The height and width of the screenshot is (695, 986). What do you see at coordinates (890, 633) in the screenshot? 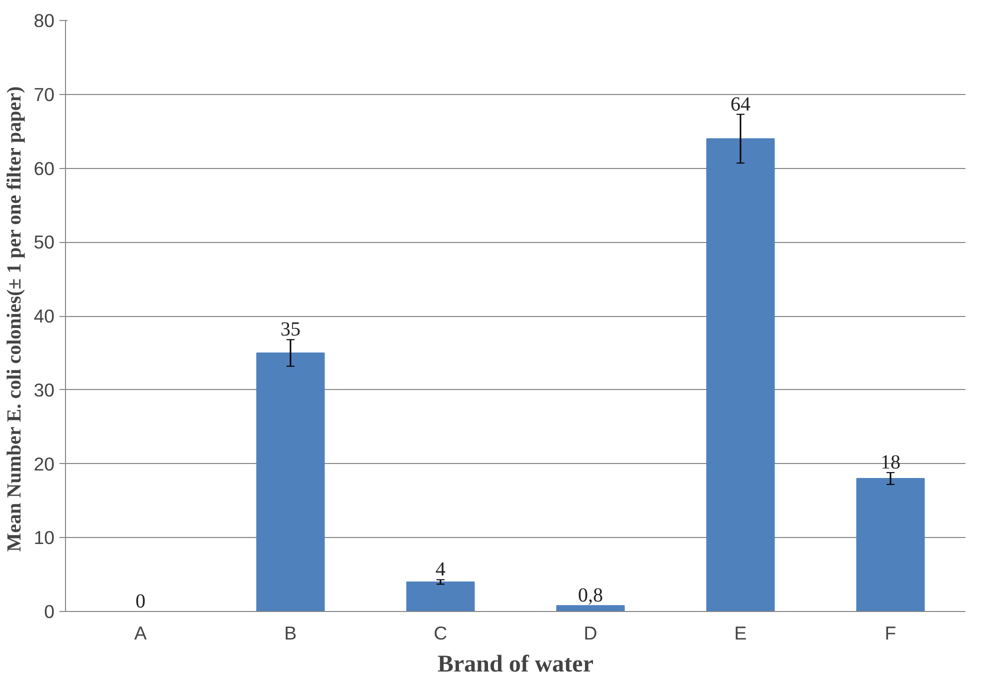
I see `x-tick-label: F` at bounding box center [890, 633].